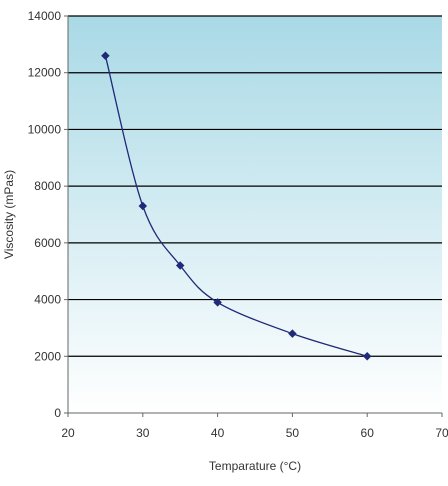 This screenshot has height=486, width=448. I want to click on y-tick-label-5: 10000, so click(45, 129).